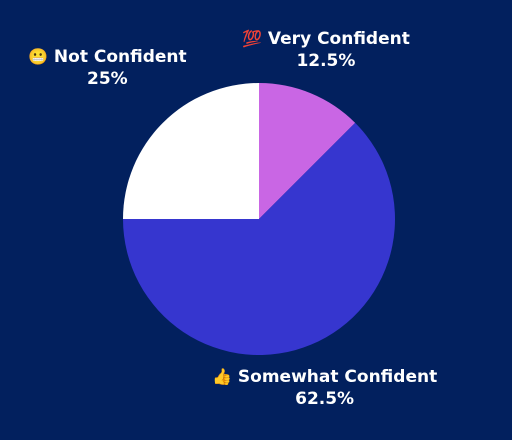 The image size is (512, 440). Describe the element at coordinates (324, 388) in the screenshot. I see `slice-label-somewhat-confident: 👍 Somewhat Confident 62.5%` at that location.